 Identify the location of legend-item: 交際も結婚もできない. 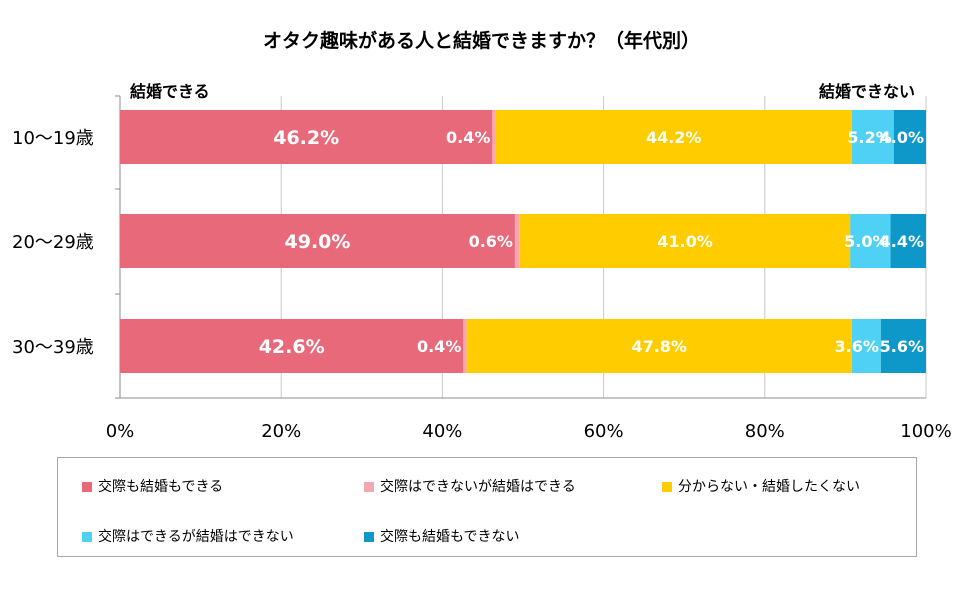
(441, 536).